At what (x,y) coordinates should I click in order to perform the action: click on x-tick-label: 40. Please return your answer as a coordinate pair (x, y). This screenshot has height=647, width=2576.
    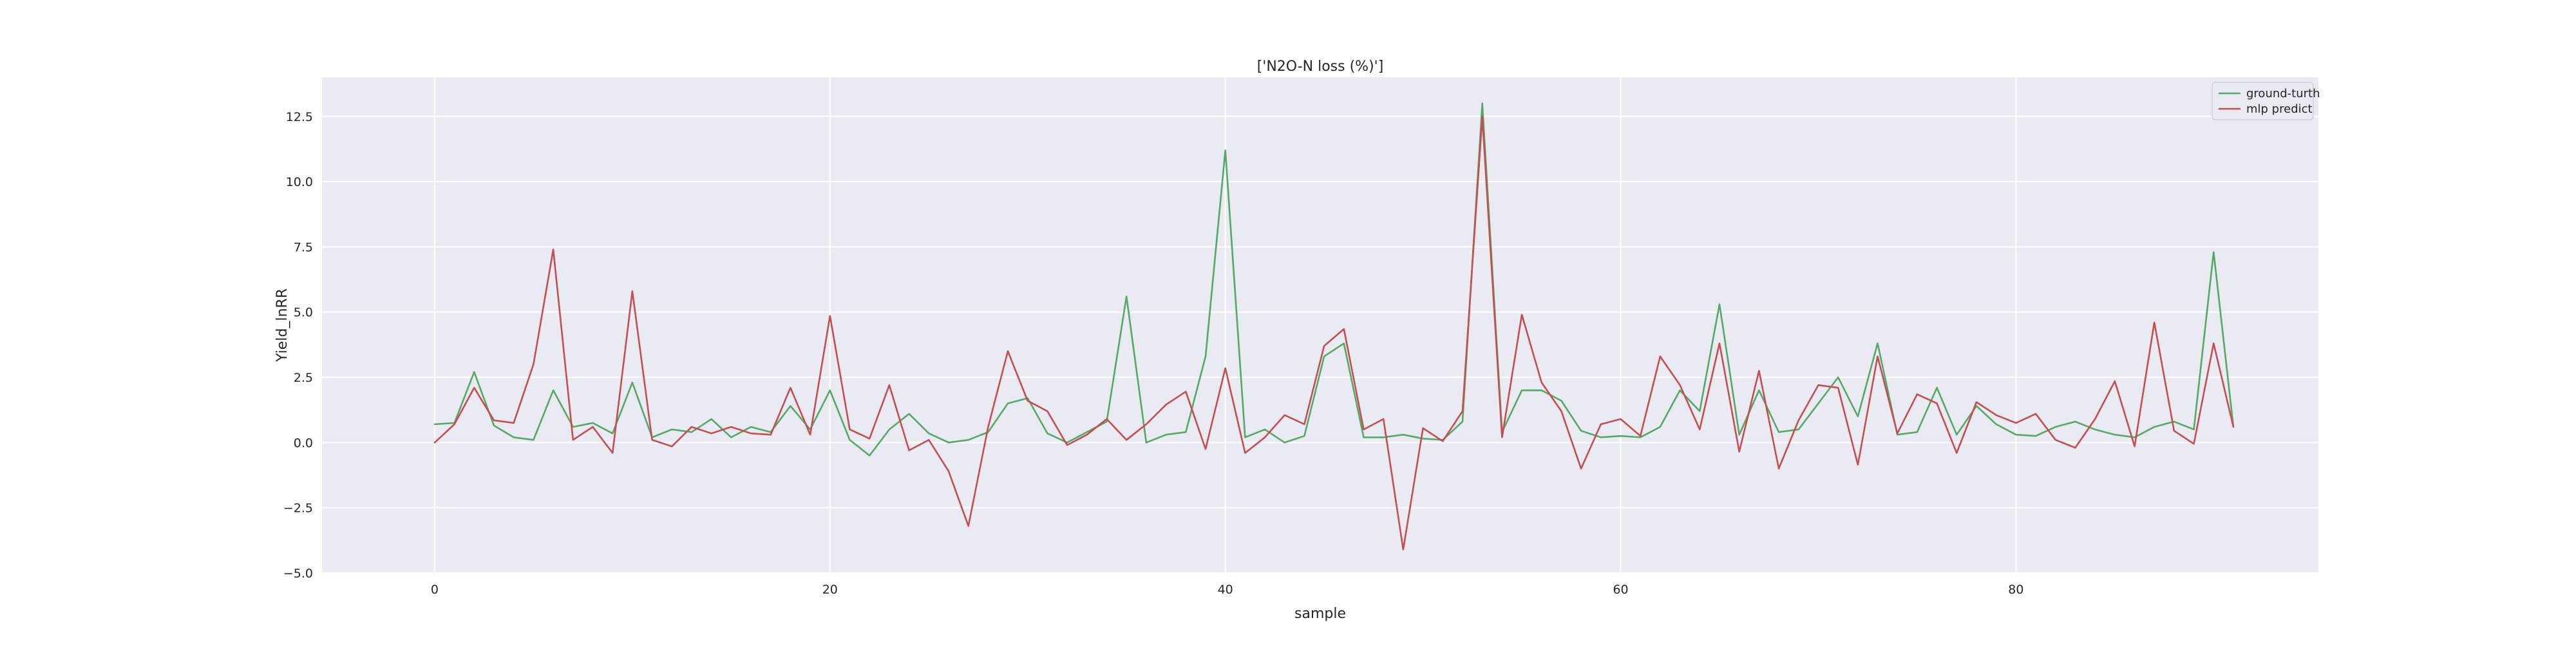
    Looking at the image, I should click on (1225, 590).